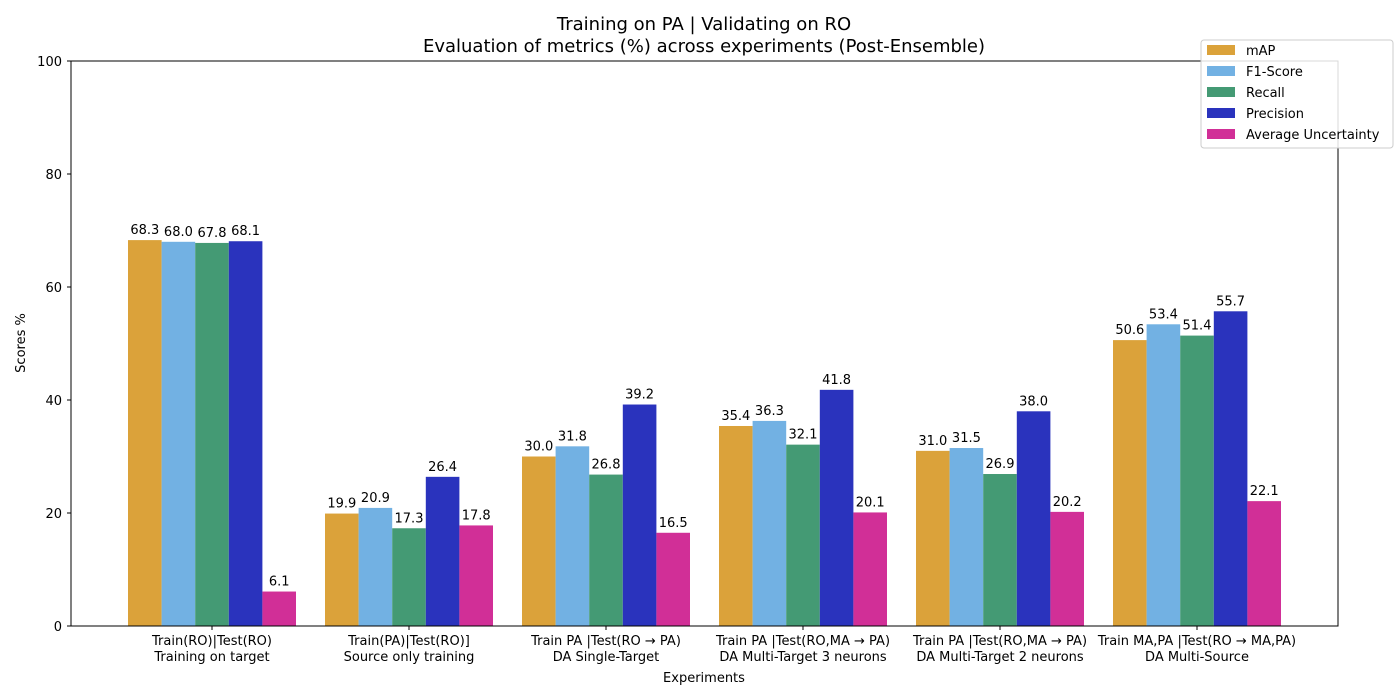 This screenshot has width=1400, height=700. Describe the element at coordinates (53, 175) in the screenshot. I see `y-tick-label: 80` at that location.